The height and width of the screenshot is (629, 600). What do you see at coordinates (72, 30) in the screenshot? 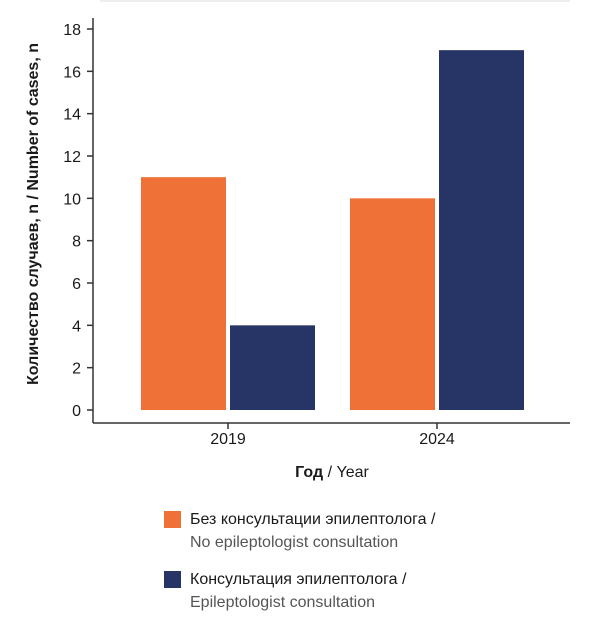
I see `y-tick-label: 18` at bounding box center [72, 30].